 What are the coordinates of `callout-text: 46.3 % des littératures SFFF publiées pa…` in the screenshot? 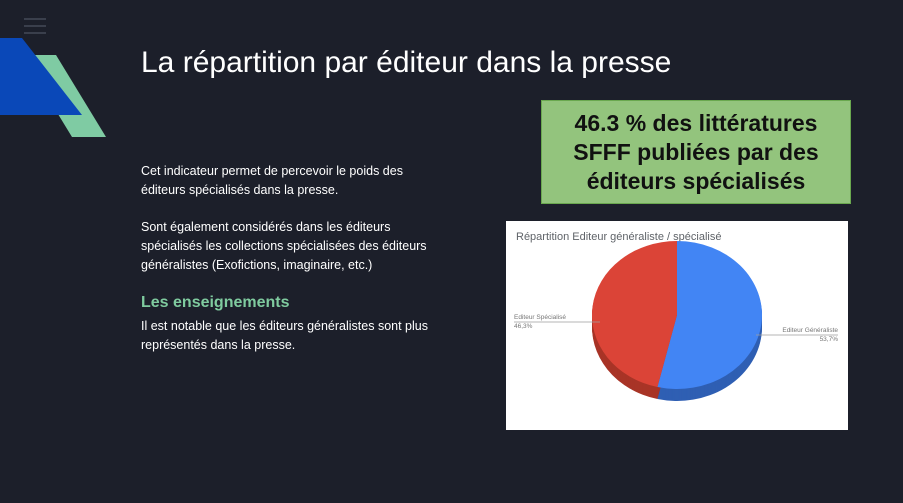 It's located at (696, 151).